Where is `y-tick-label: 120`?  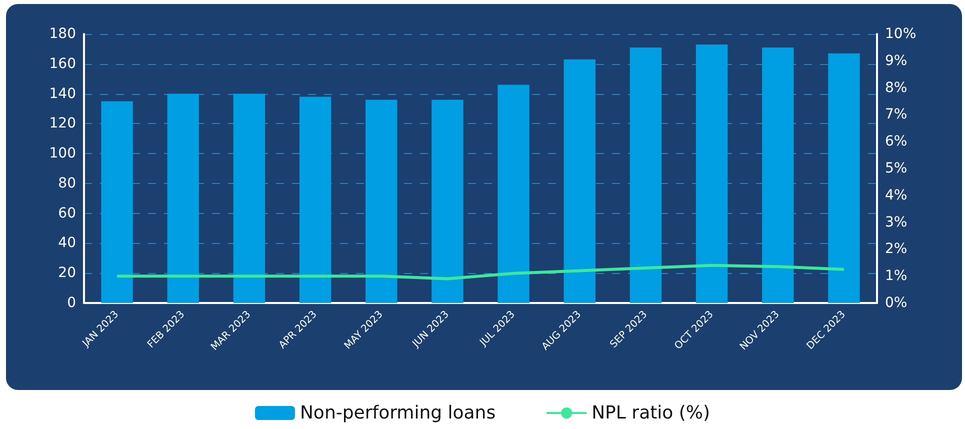
y-tick-label: 120 is located at coordinates (62, 124).